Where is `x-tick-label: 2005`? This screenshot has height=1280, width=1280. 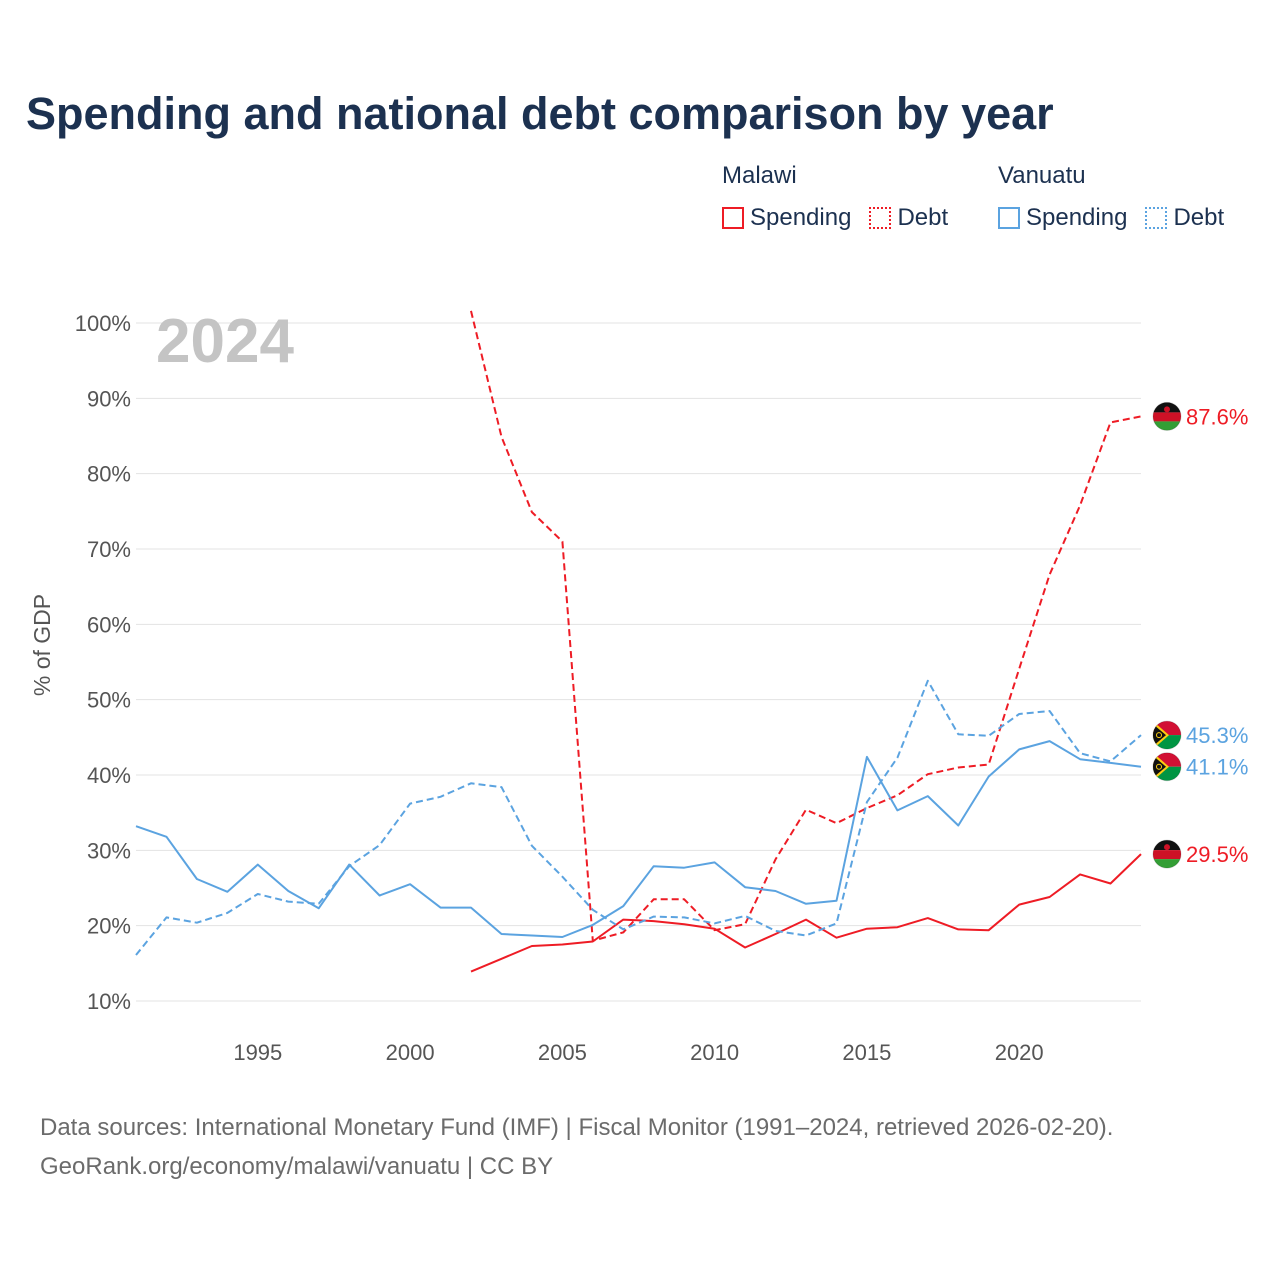
x-tick-label: 2005 is located at coordinates (562, 1052).